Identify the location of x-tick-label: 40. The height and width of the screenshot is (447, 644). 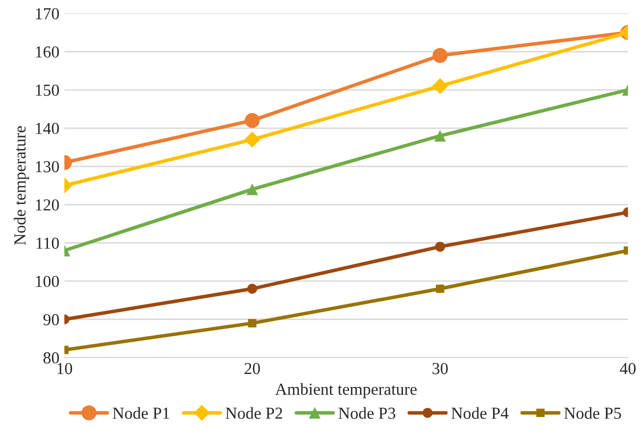
(628, 368).